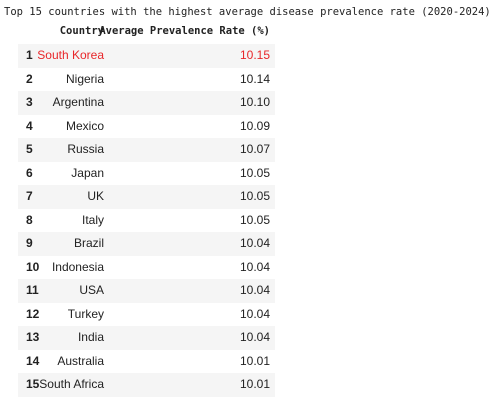 This screenshot has width=493, height=400. Describe the element at coordinates (146, 221) in the screenshot. I see `table-row: 8 Italy 10.05` at that location.